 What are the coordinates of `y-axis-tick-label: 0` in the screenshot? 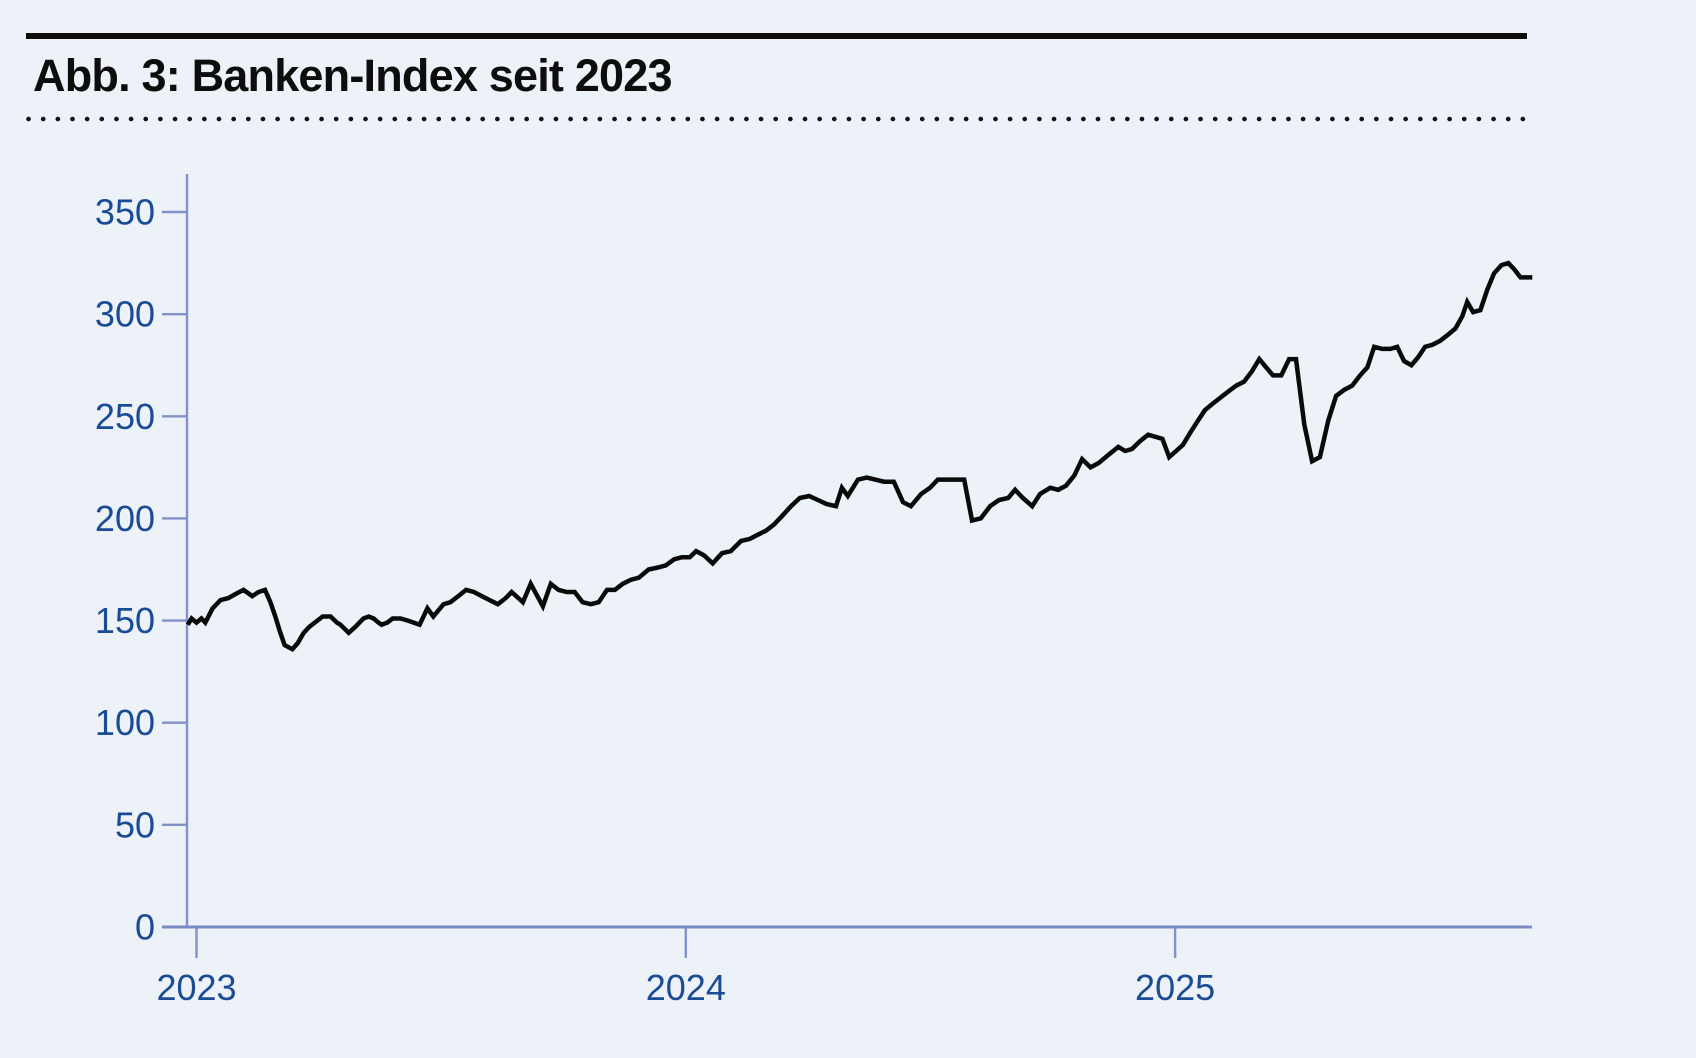 It's located at (145, 927).